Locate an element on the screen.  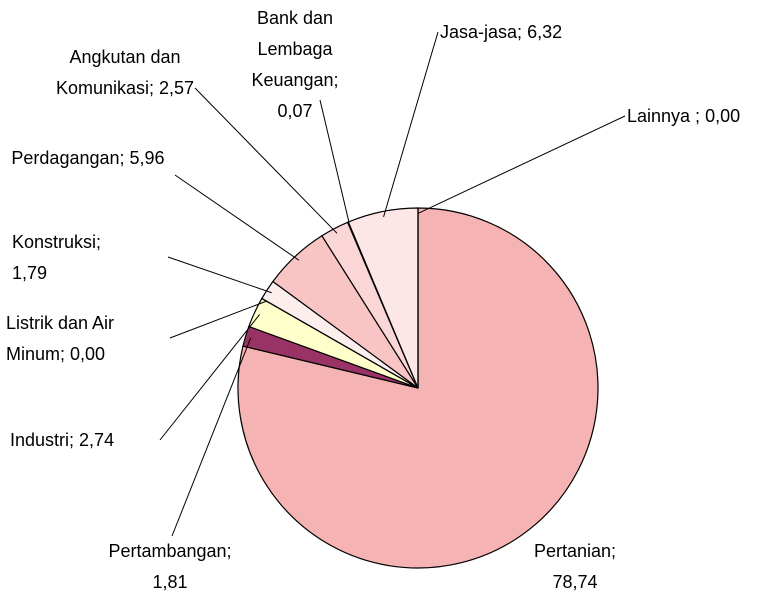
category-label: Bank dan Lembaga Keuangan; is located at coordinates (295, 49).